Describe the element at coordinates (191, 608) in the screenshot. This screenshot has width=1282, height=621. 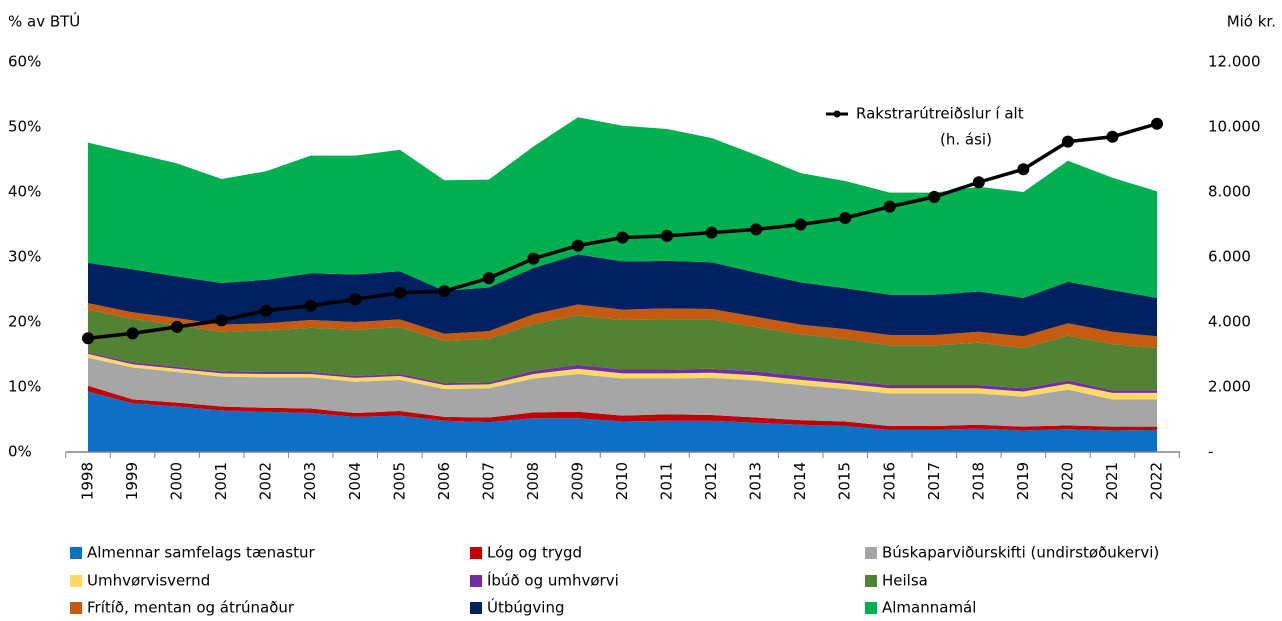
I see `legend-label: Frítíð, mentan og átrúnaður` at that location.